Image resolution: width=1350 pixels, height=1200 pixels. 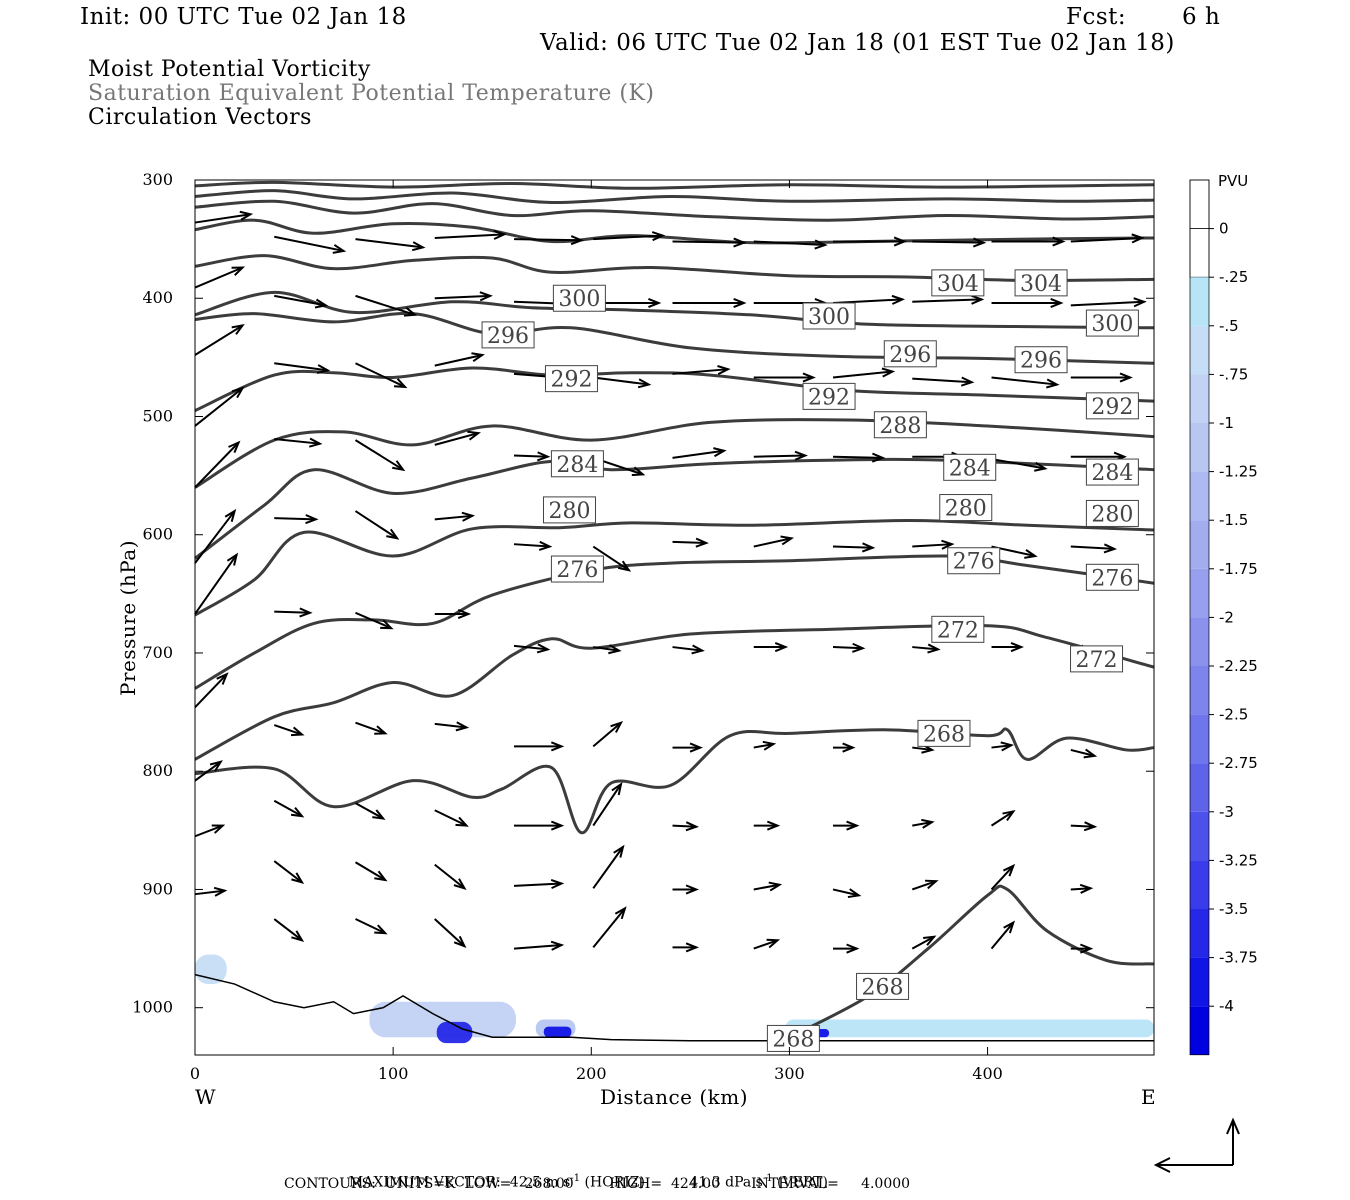 I want to click on colorbar-label: -2, so click(x=1226, y=617).